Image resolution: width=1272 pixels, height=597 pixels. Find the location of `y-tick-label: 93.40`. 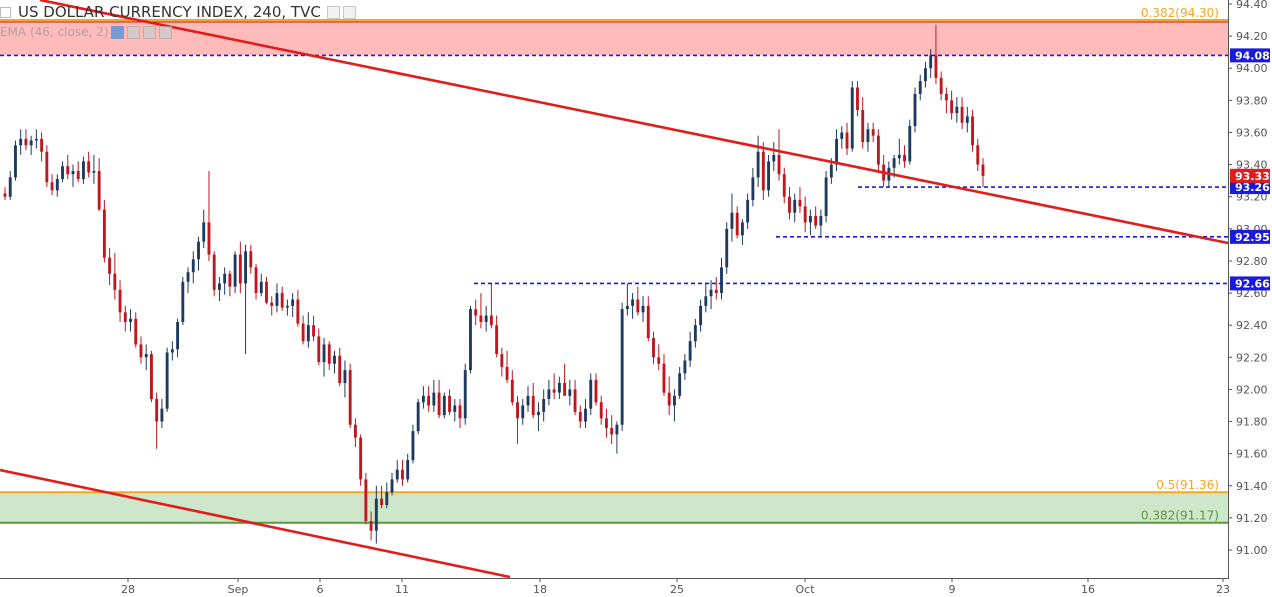

y-tick-label: 93.40 is located at coordinates (1252, 165).